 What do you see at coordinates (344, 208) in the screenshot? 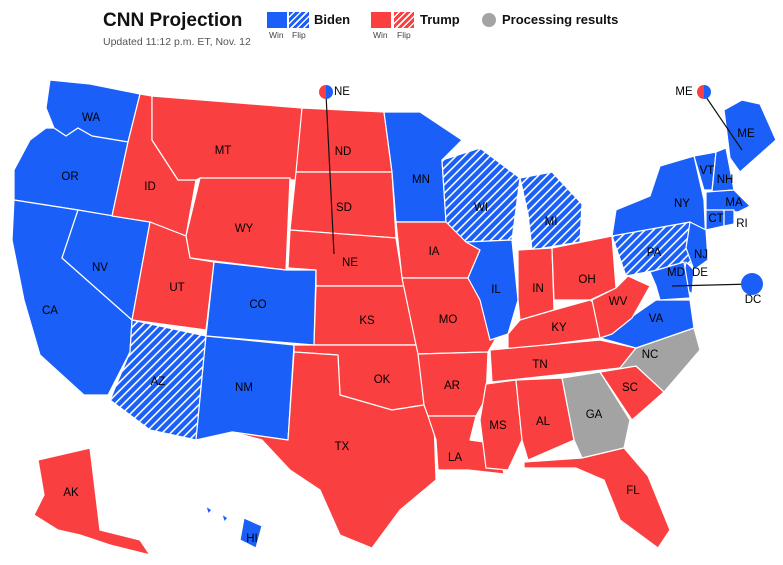
I see `label-SD: SD` at bounding box center [344, 208].